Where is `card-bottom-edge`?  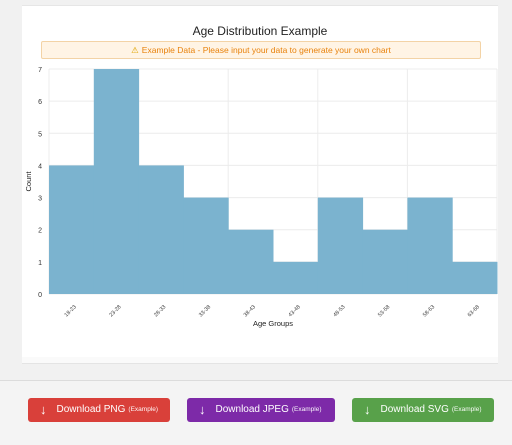 card-bottom-edge is located at coordinates (260, 360).